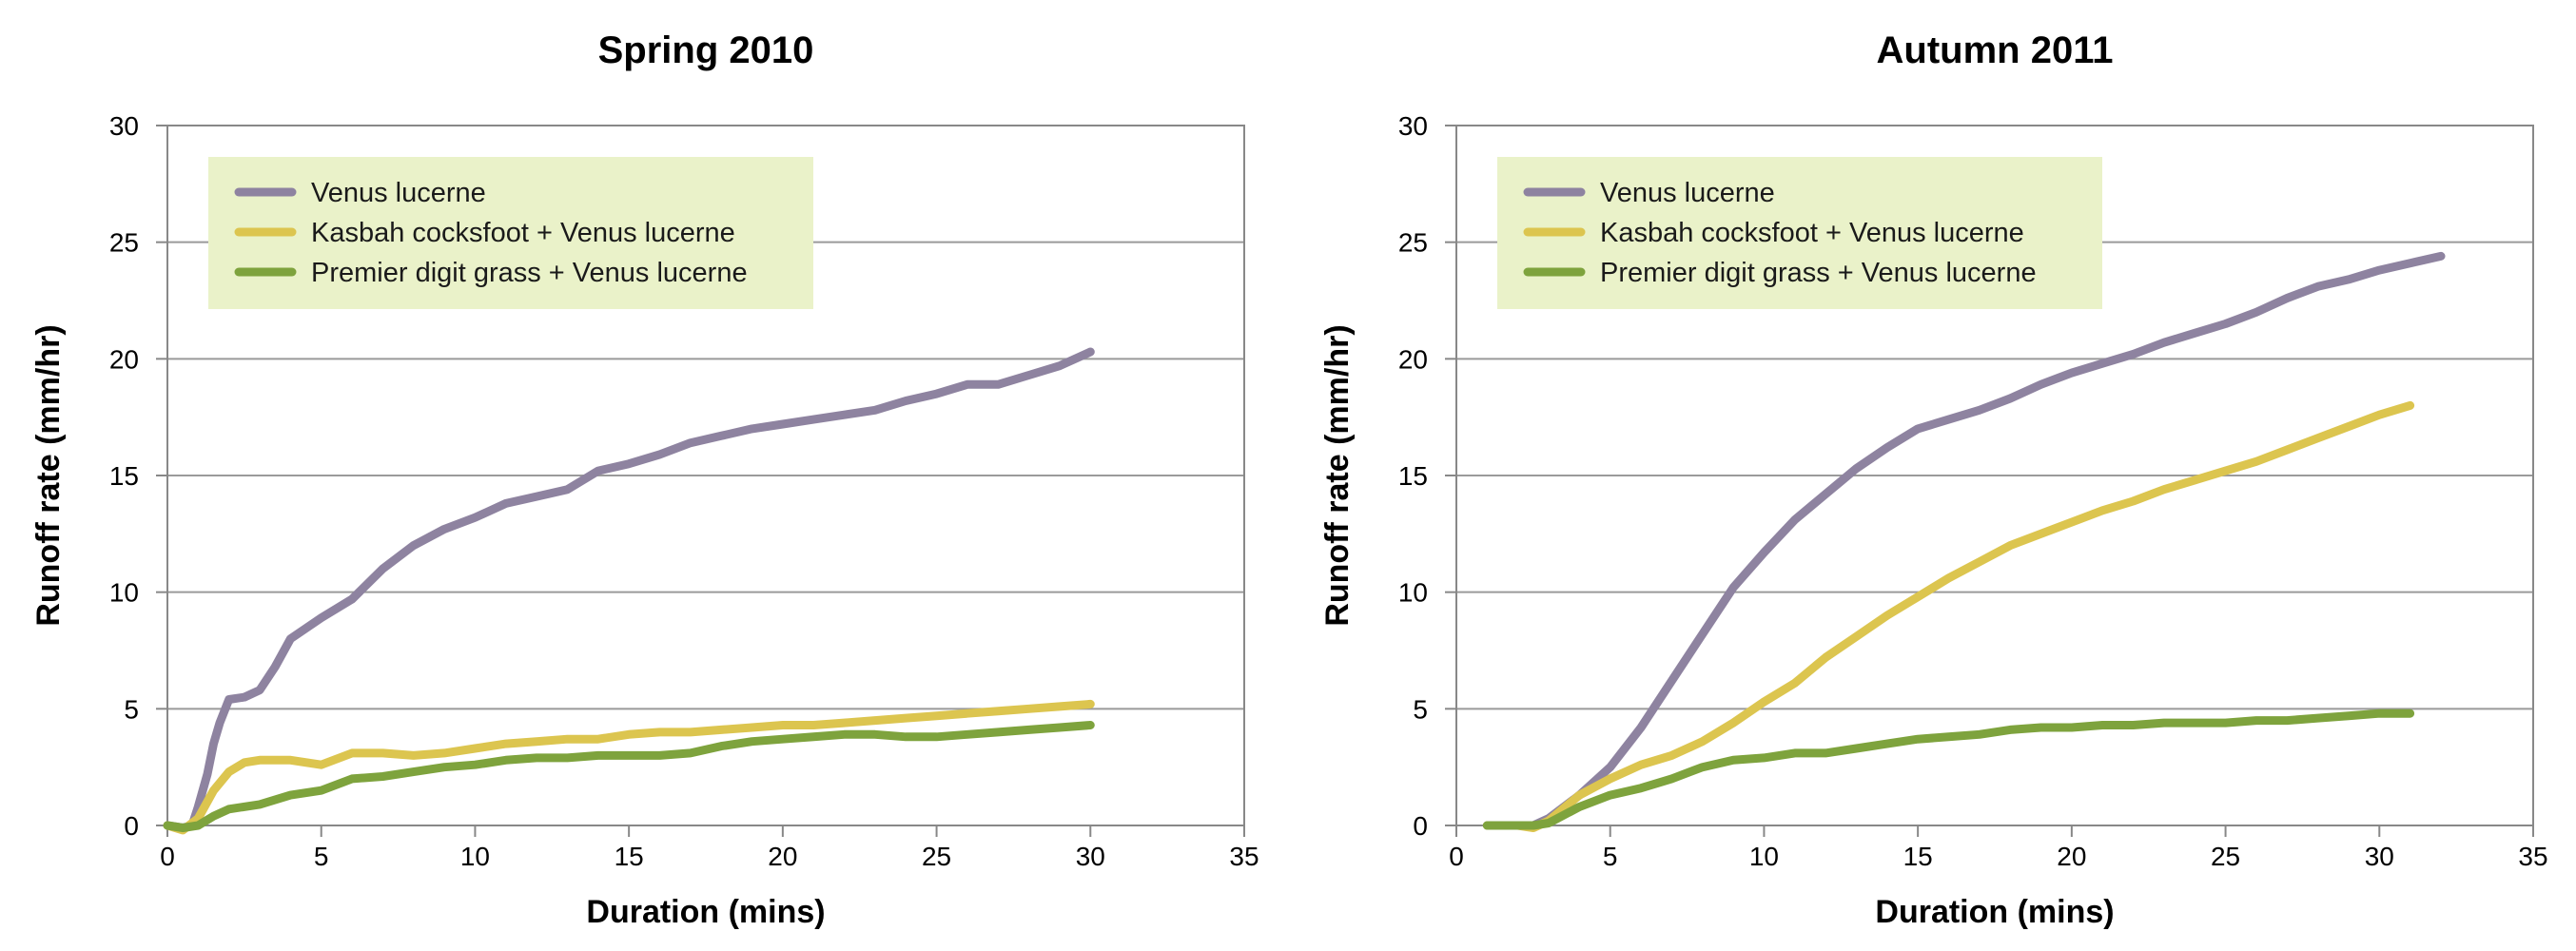 The height and width of the screenshot is (951, 2576). Describe the element at coordinates (706, 50) in the screenshot. I see `chart-title: Spring 2010` at that location.